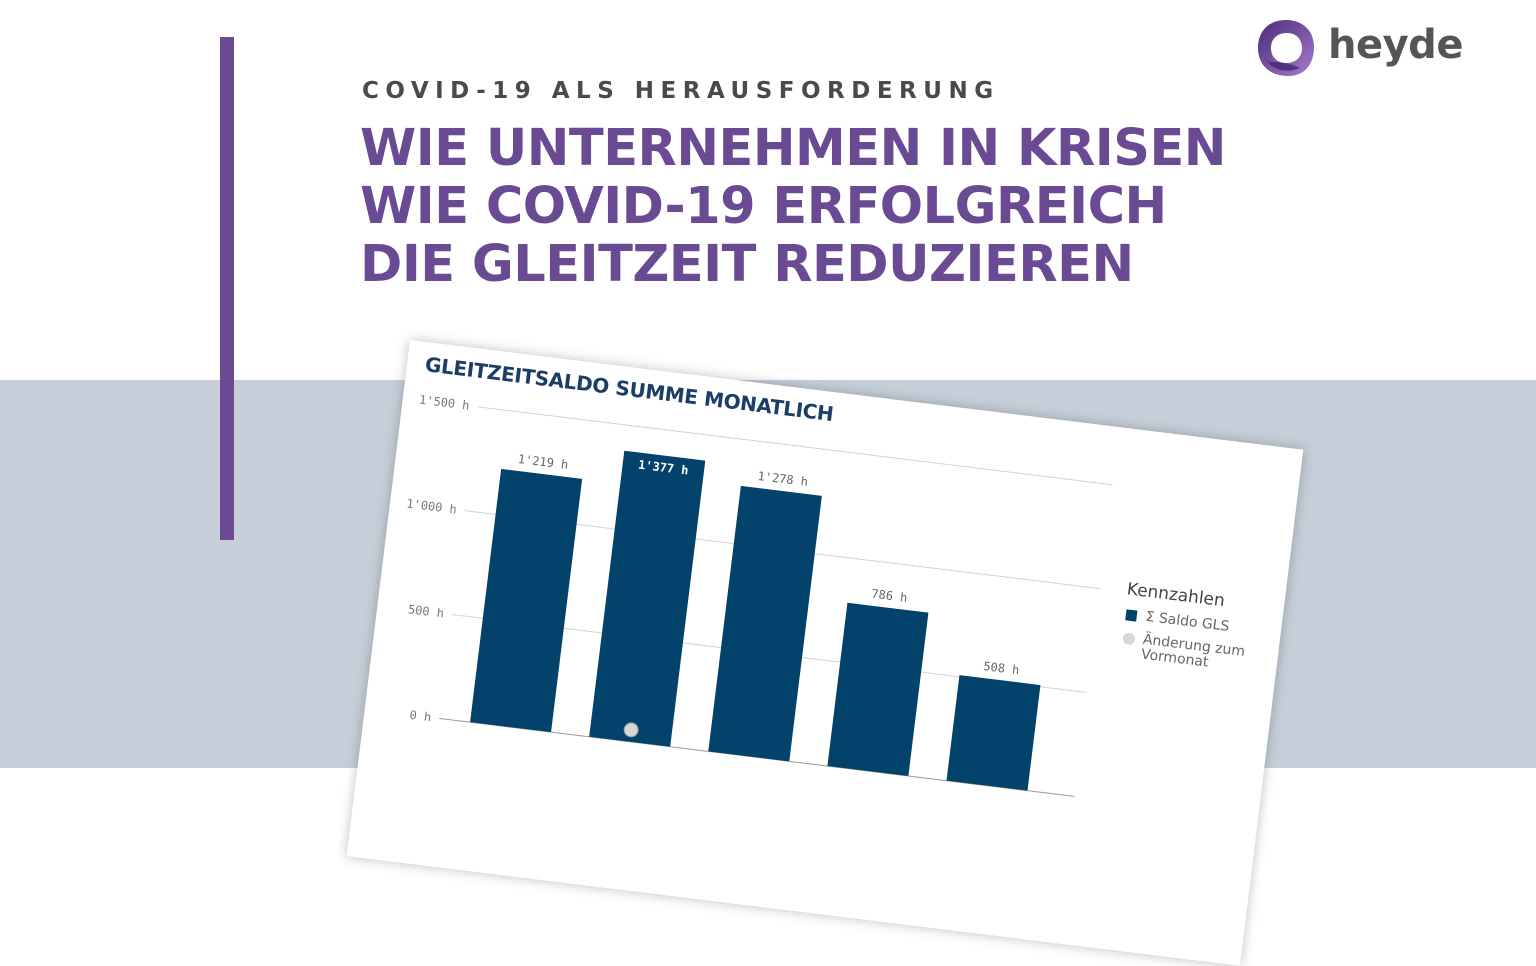 Image resolution: width=1536 pixels, height=966 pixels. I want to click on y-tick-label: 1'000 h, so click(432, 507).